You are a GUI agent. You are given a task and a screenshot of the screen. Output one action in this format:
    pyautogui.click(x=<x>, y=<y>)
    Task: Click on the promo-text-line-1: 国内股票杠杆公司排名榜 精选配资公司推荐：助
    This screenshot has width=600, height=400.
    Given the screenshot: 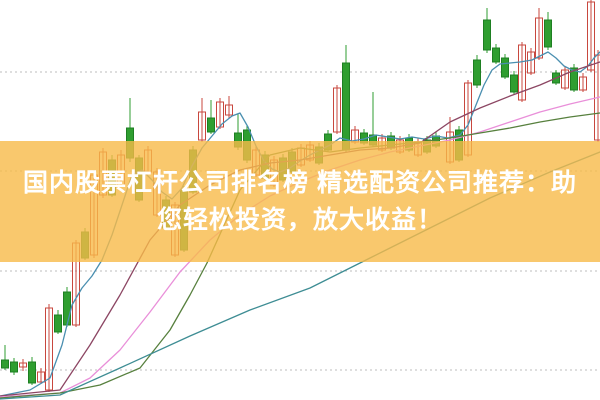 What is the action you would take?
    pyautogui.click(x=300, y=182)
    